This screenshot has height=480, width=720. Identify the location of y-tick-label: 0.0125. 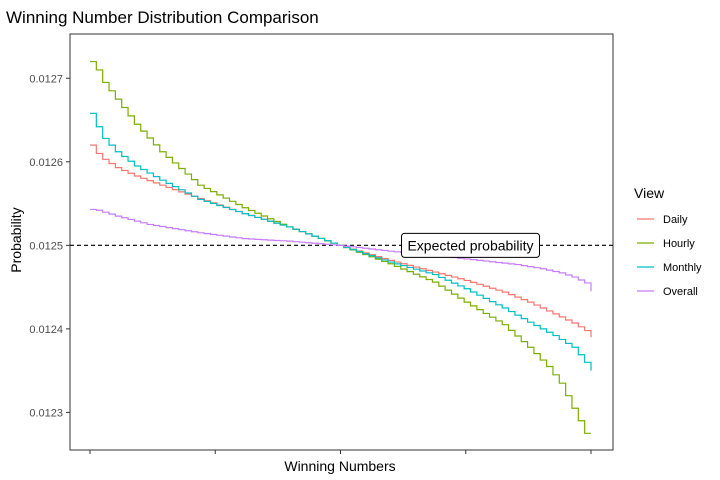
(46, 246).